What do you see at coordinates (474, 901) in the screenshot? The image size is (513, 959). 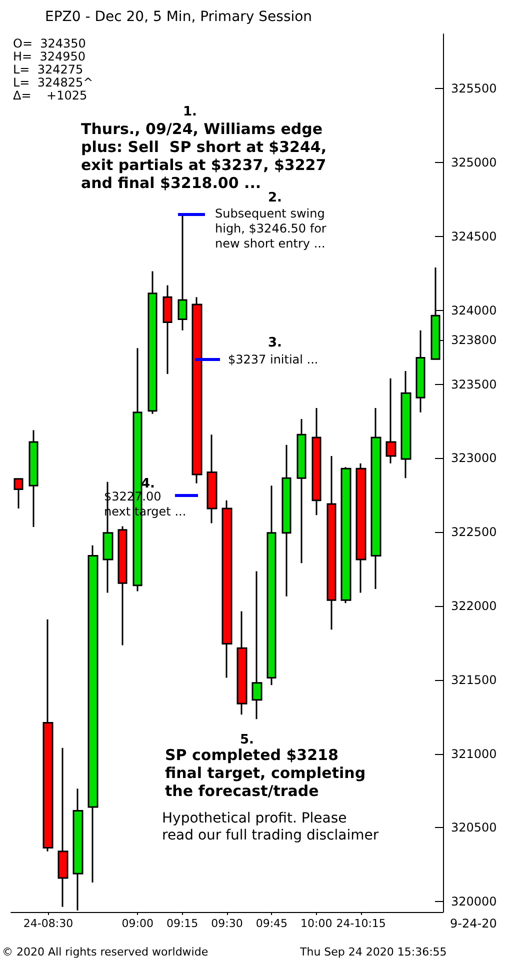 I see `y-tick-label: 320000` at bounding box center [474, 901].